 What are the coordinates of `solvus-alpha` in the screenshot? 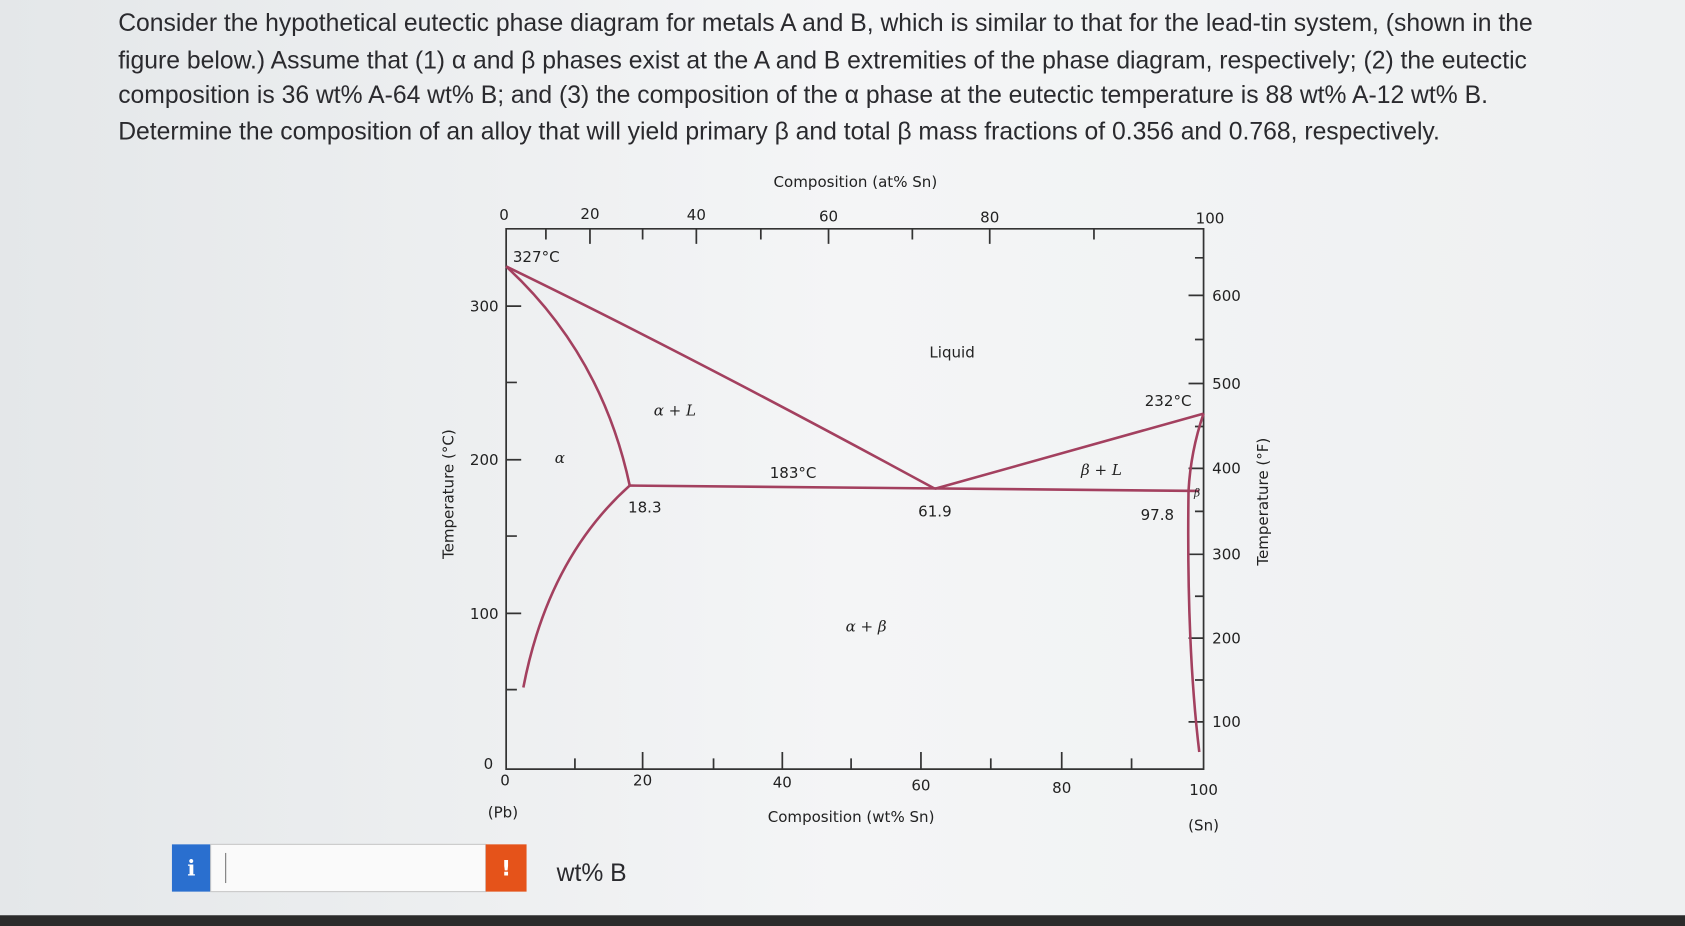 It's located at (576, 586).